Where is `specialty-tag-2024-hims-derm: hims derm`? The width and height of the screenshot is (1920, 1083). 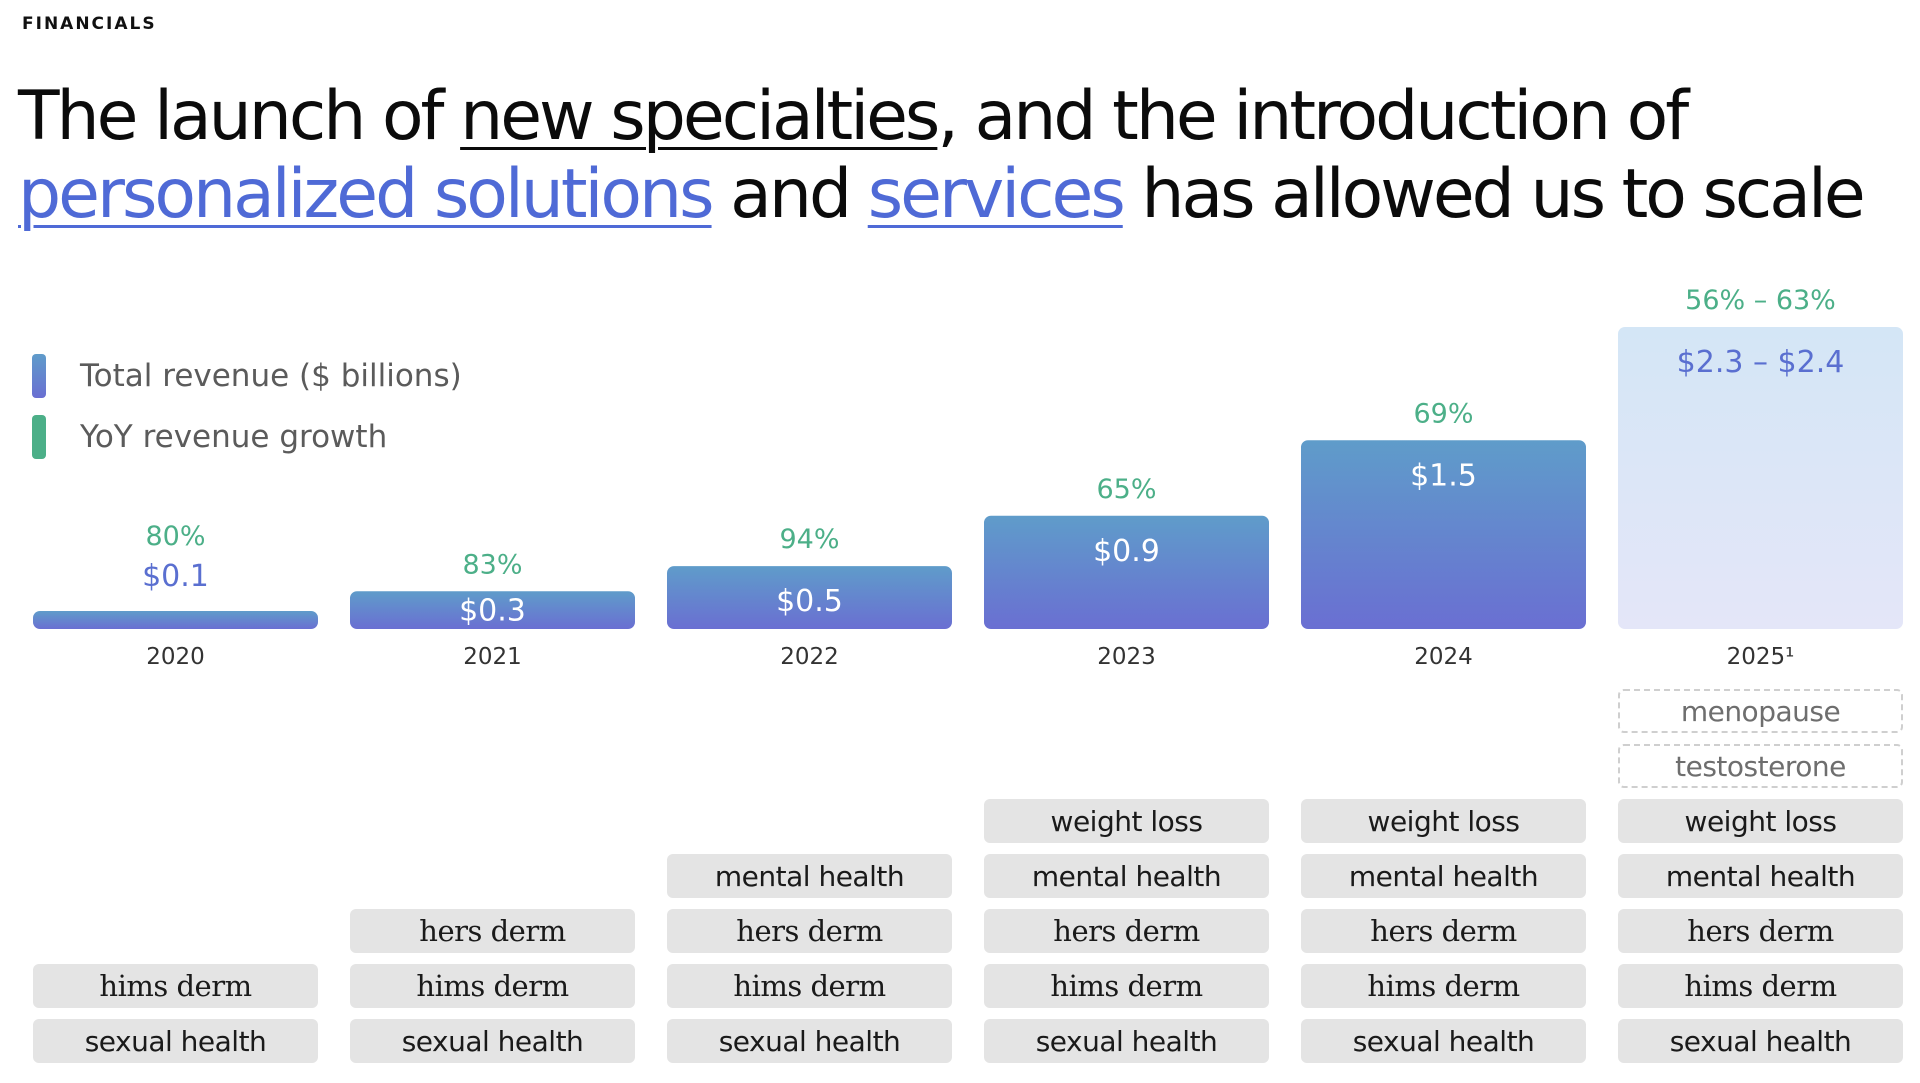 specialty-tag-2024-hims-derm: hims derm is located at coordinates (1443, 986).